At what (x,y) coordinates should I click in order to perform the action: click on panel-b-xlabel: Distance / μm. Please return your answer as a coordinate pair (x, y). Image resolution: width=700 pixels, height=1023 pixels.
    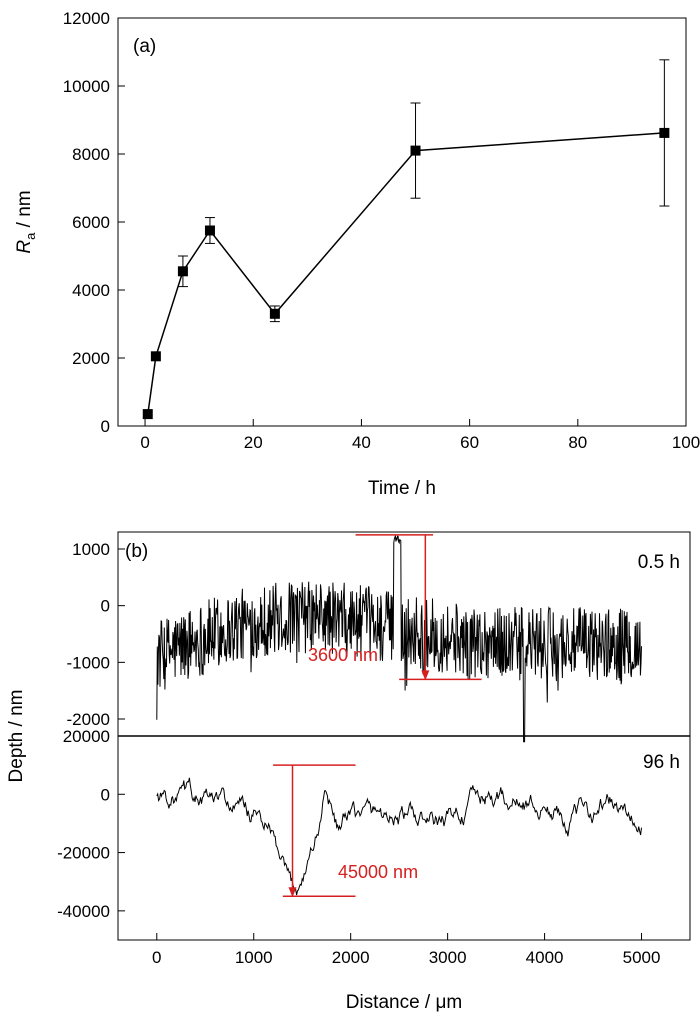
    Looking at the image, I should click on (404, 1002).